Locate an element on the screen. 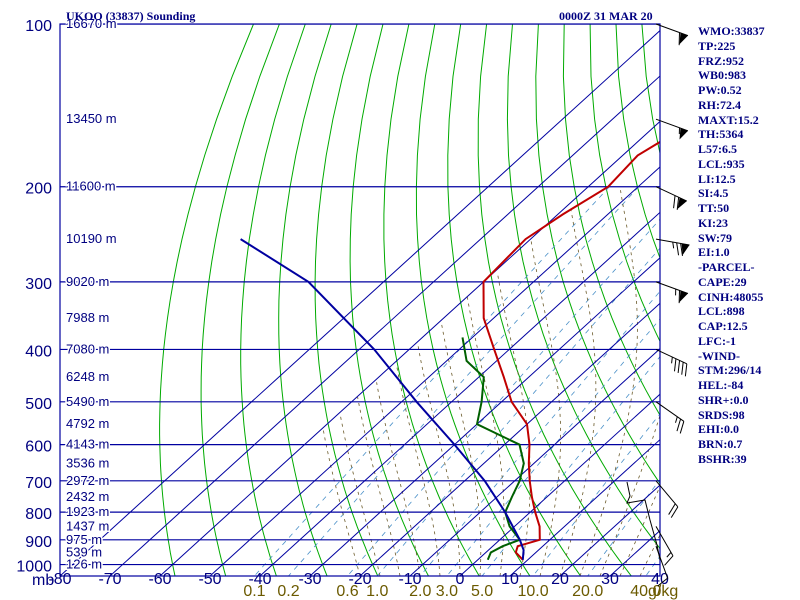 The width and height of the screenshot is (800, 600). index-item: SRDS:98 is located at coordinates (721, 414).